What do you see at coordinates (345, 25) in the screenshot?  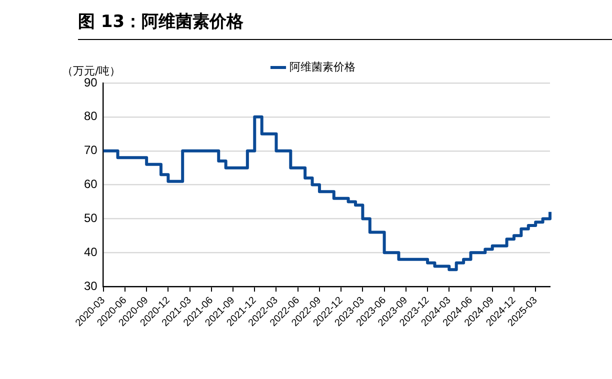 I see `chart-title: 图 13：阿维菌素价格` at bounding box center [345, 25].